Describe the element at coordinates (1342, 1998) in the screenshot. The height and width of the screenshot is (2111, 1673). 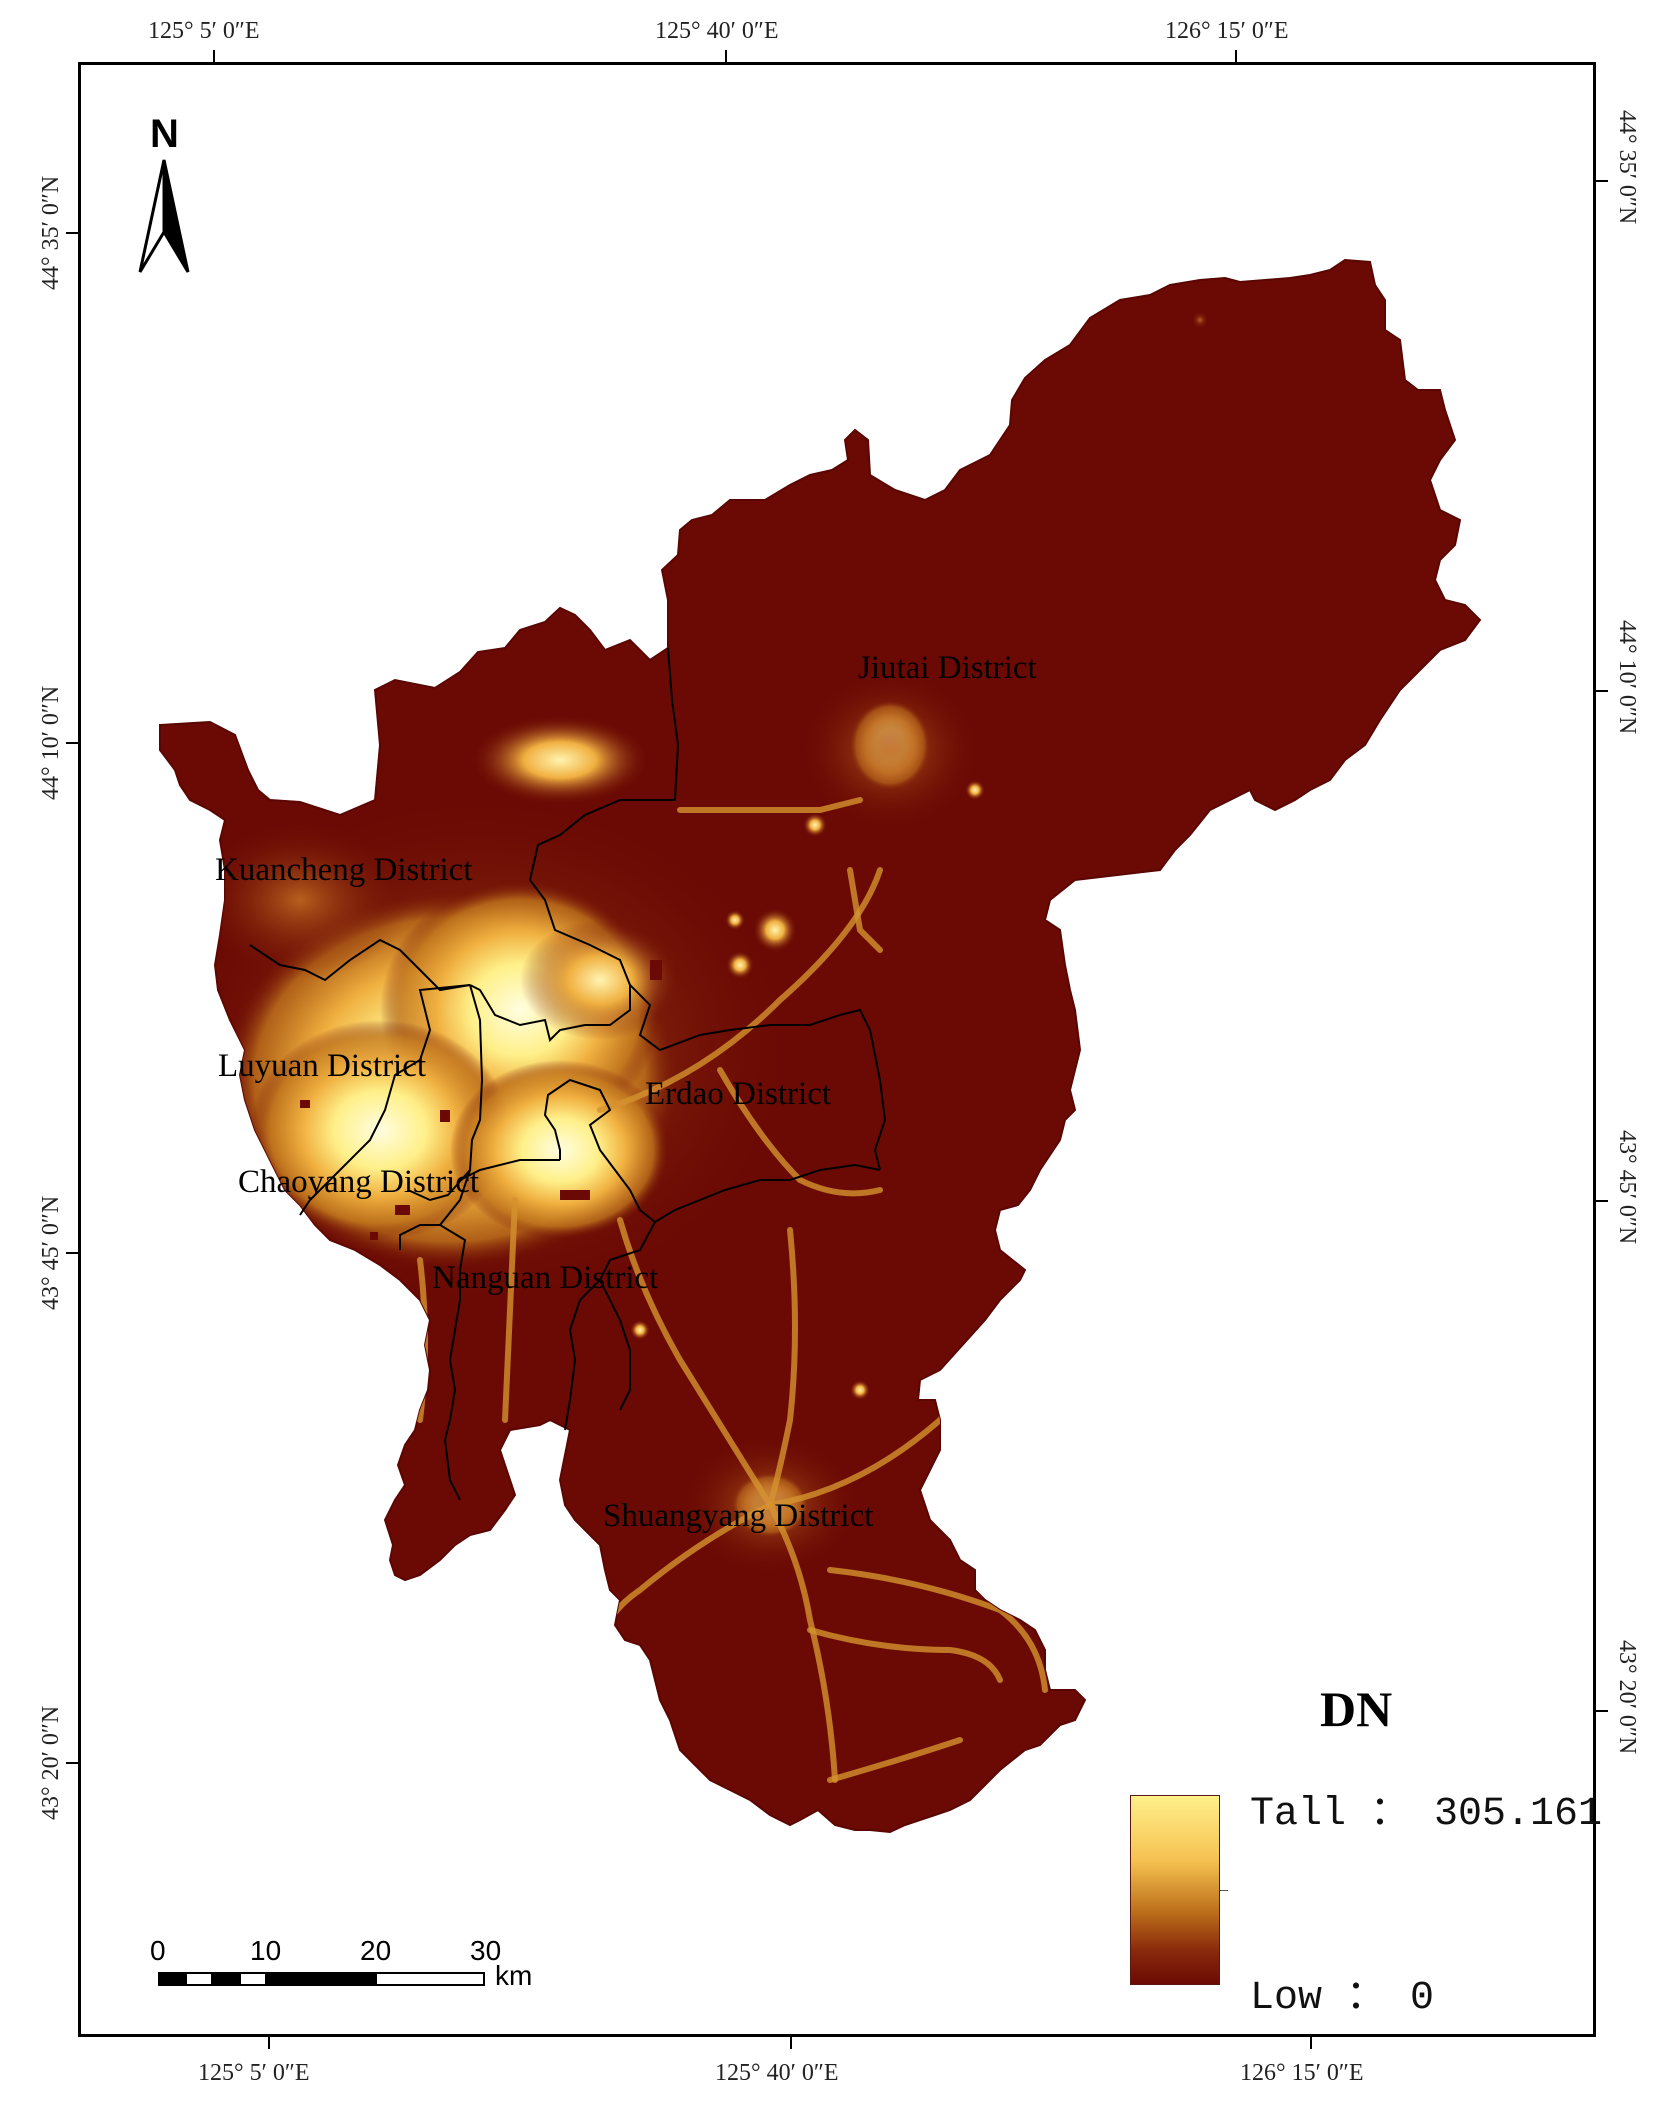
I see `legend-low-label: Low ： 0` at that location.